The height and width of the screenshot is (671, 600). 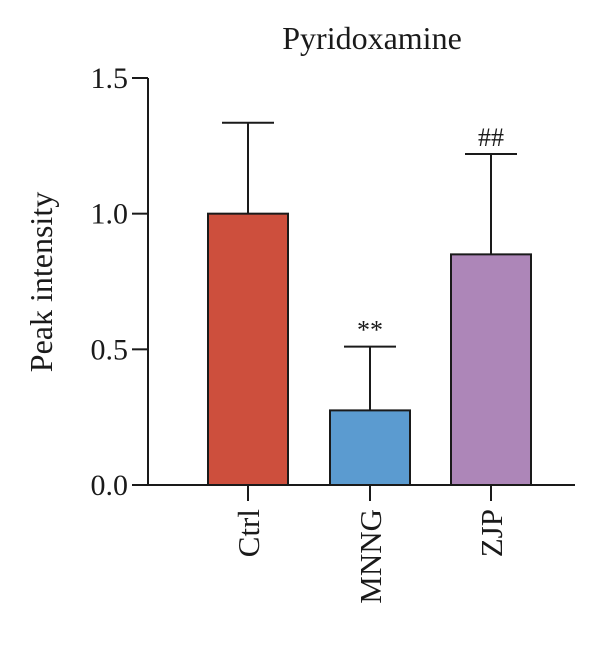 I want to click on significance-label: ##, so click(x=491, y=137).